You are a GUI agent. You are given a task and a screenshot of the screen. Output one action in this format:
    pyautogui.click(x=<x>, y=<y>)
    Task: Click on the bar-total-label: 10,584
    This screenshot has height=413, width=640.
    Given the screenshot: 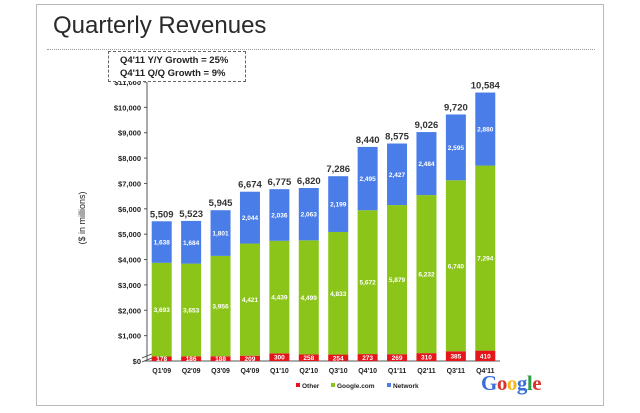 What is the action you would take?
    pyautogui.click(x=486, y=86)
    